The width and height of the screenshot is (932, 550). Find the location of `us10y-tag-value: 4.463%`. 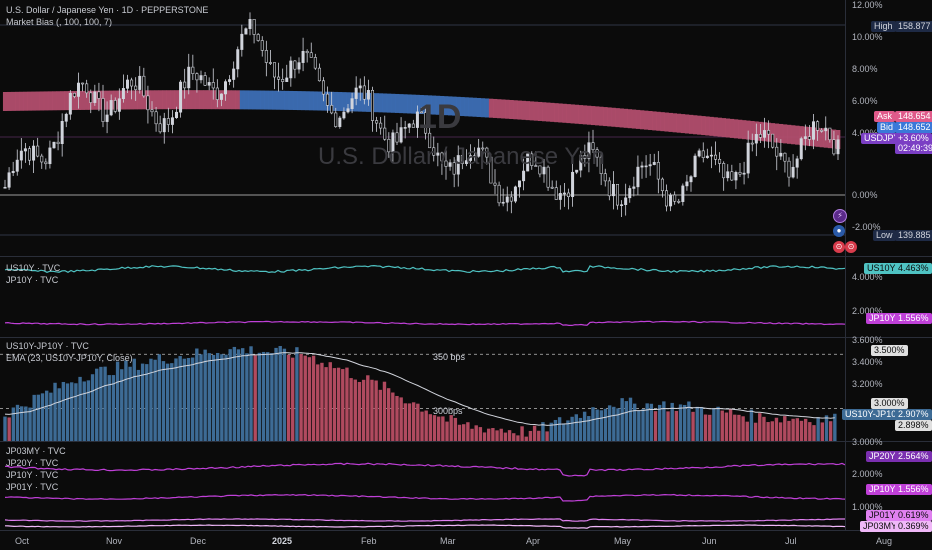

us10y-tag-value: 4.463% is located at coordinates (913, 268).